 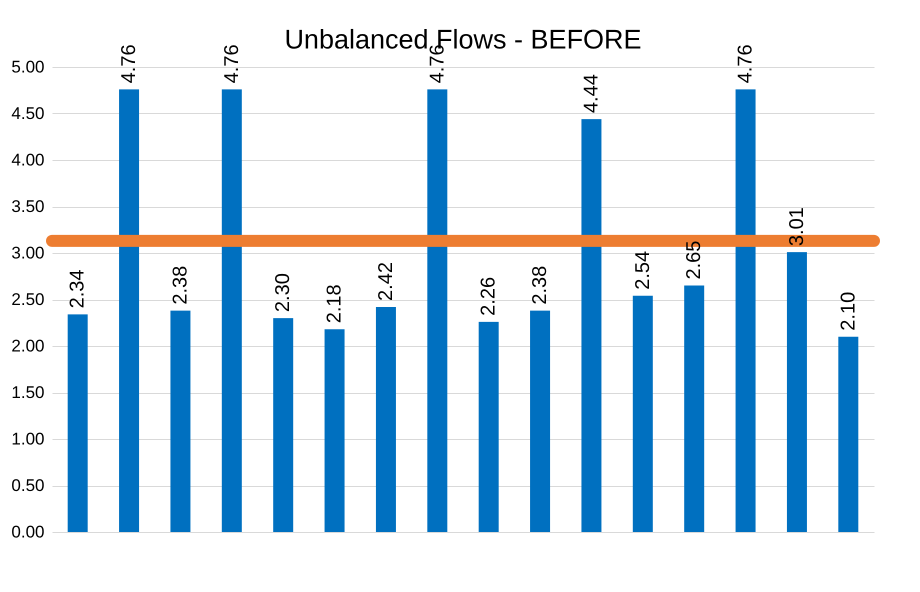 What do you see at coordinates (335, 304) in the screenshot?
I see `data-label: 2.18` at bounding box center [335, 304].